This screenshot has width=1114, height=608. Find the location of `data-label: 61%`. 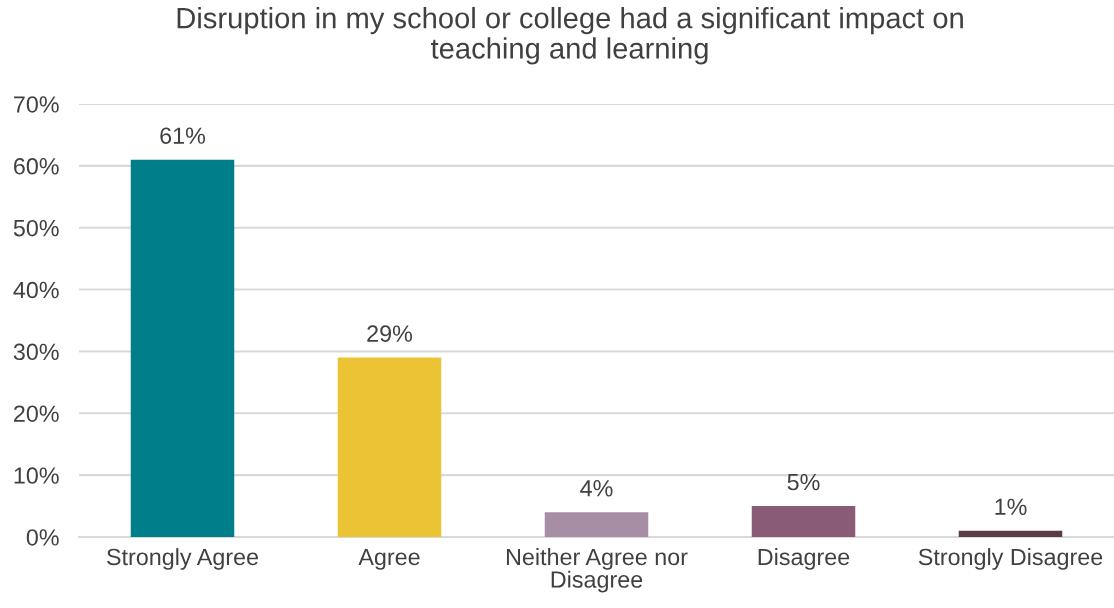

data-label: 61% is located at coordinates (183, 135).